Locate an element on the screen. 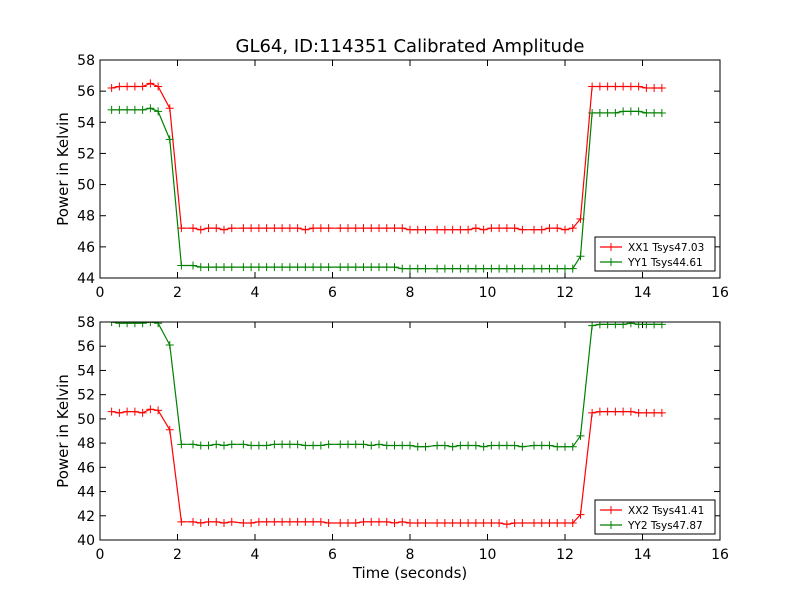 The width and height of the screenshot is (800, 600). x-tick-label: 16 is located at coordinates (720, 293).